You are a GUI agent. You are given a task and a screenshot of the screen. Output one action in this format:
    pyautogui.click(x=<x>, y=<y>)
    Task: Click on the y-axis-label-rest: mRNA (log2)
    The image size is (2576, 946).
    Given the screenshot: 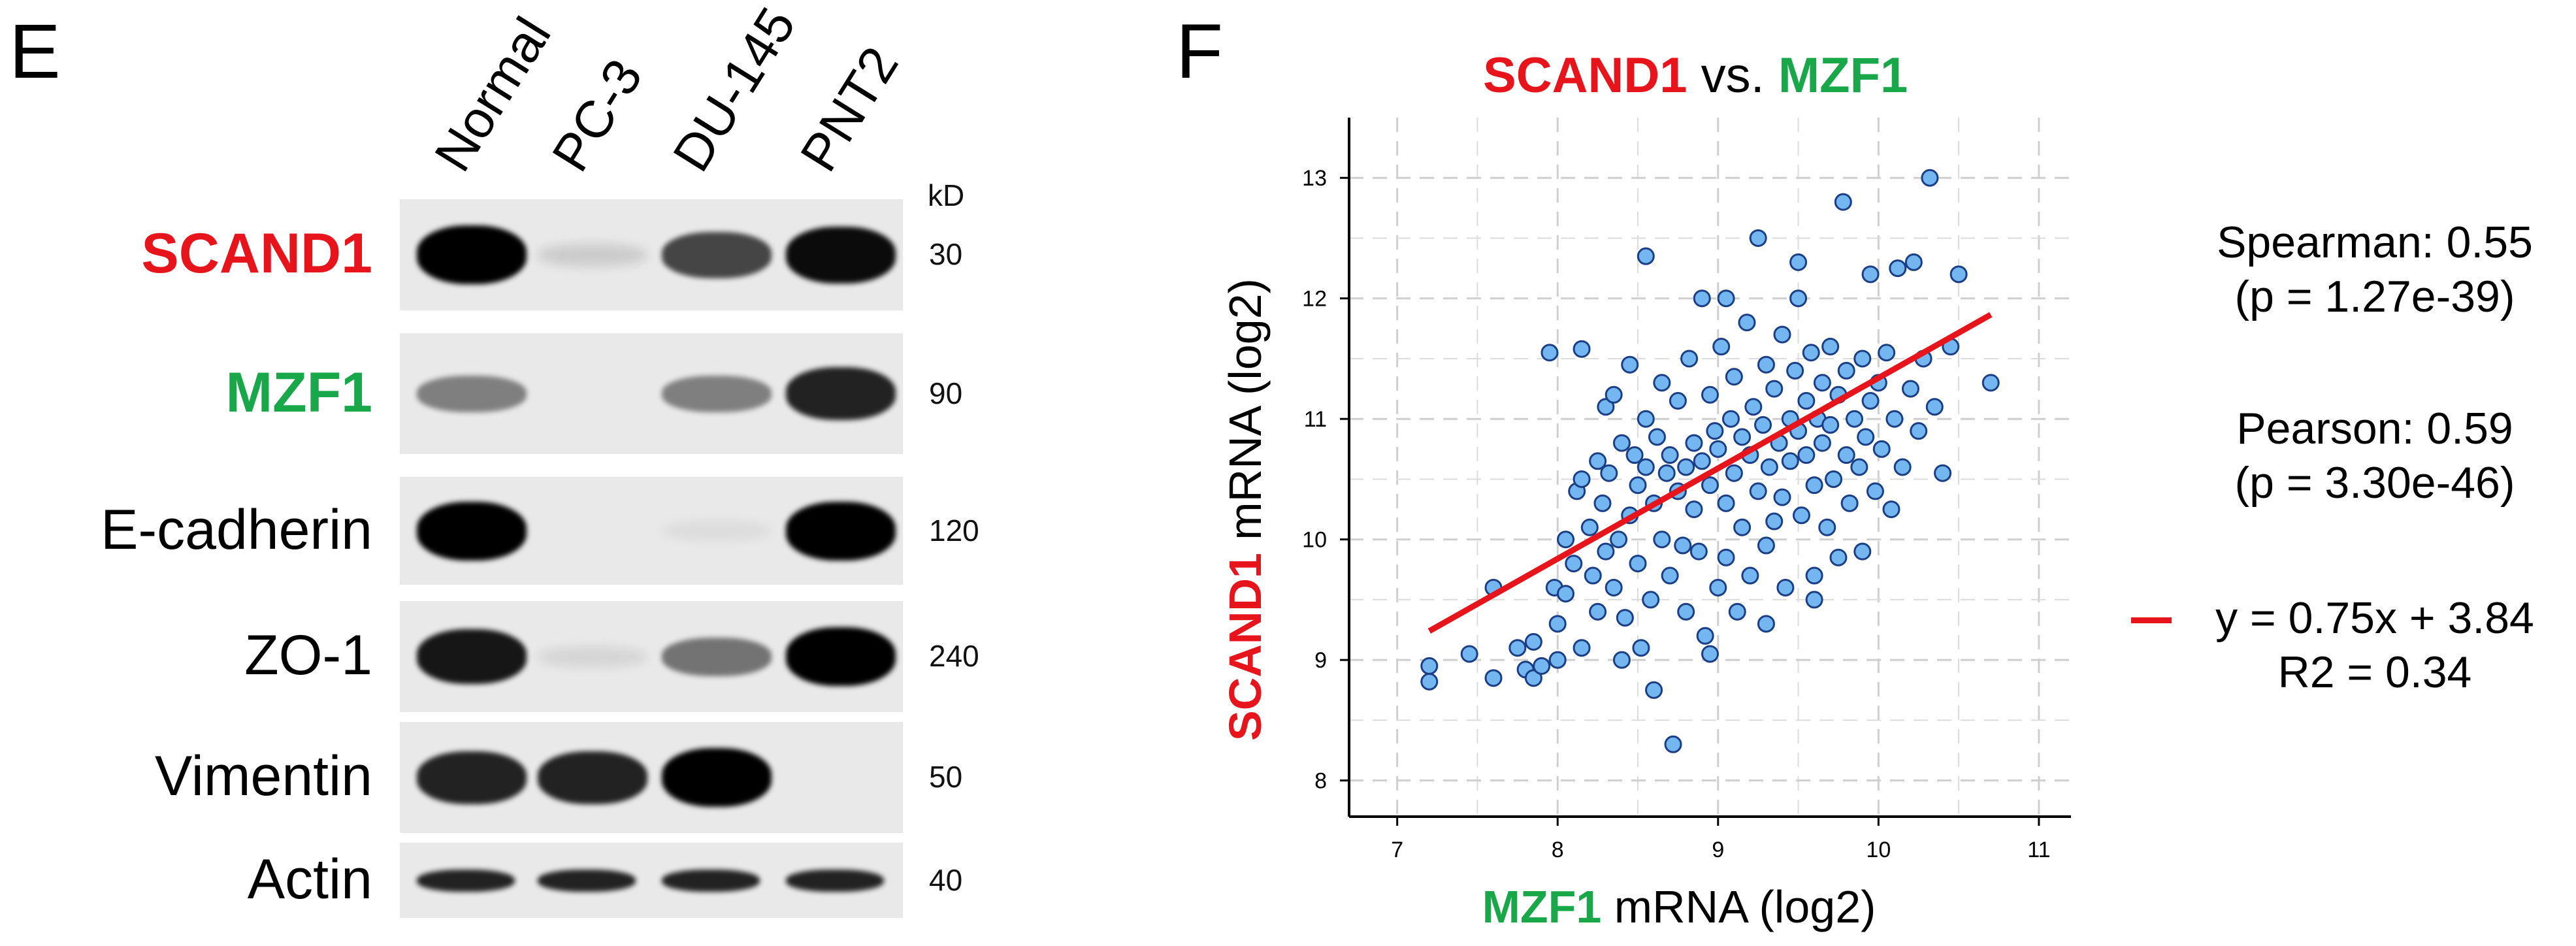 What is the action you would take?
    pyautogui.click(x=1245, y=415)
    